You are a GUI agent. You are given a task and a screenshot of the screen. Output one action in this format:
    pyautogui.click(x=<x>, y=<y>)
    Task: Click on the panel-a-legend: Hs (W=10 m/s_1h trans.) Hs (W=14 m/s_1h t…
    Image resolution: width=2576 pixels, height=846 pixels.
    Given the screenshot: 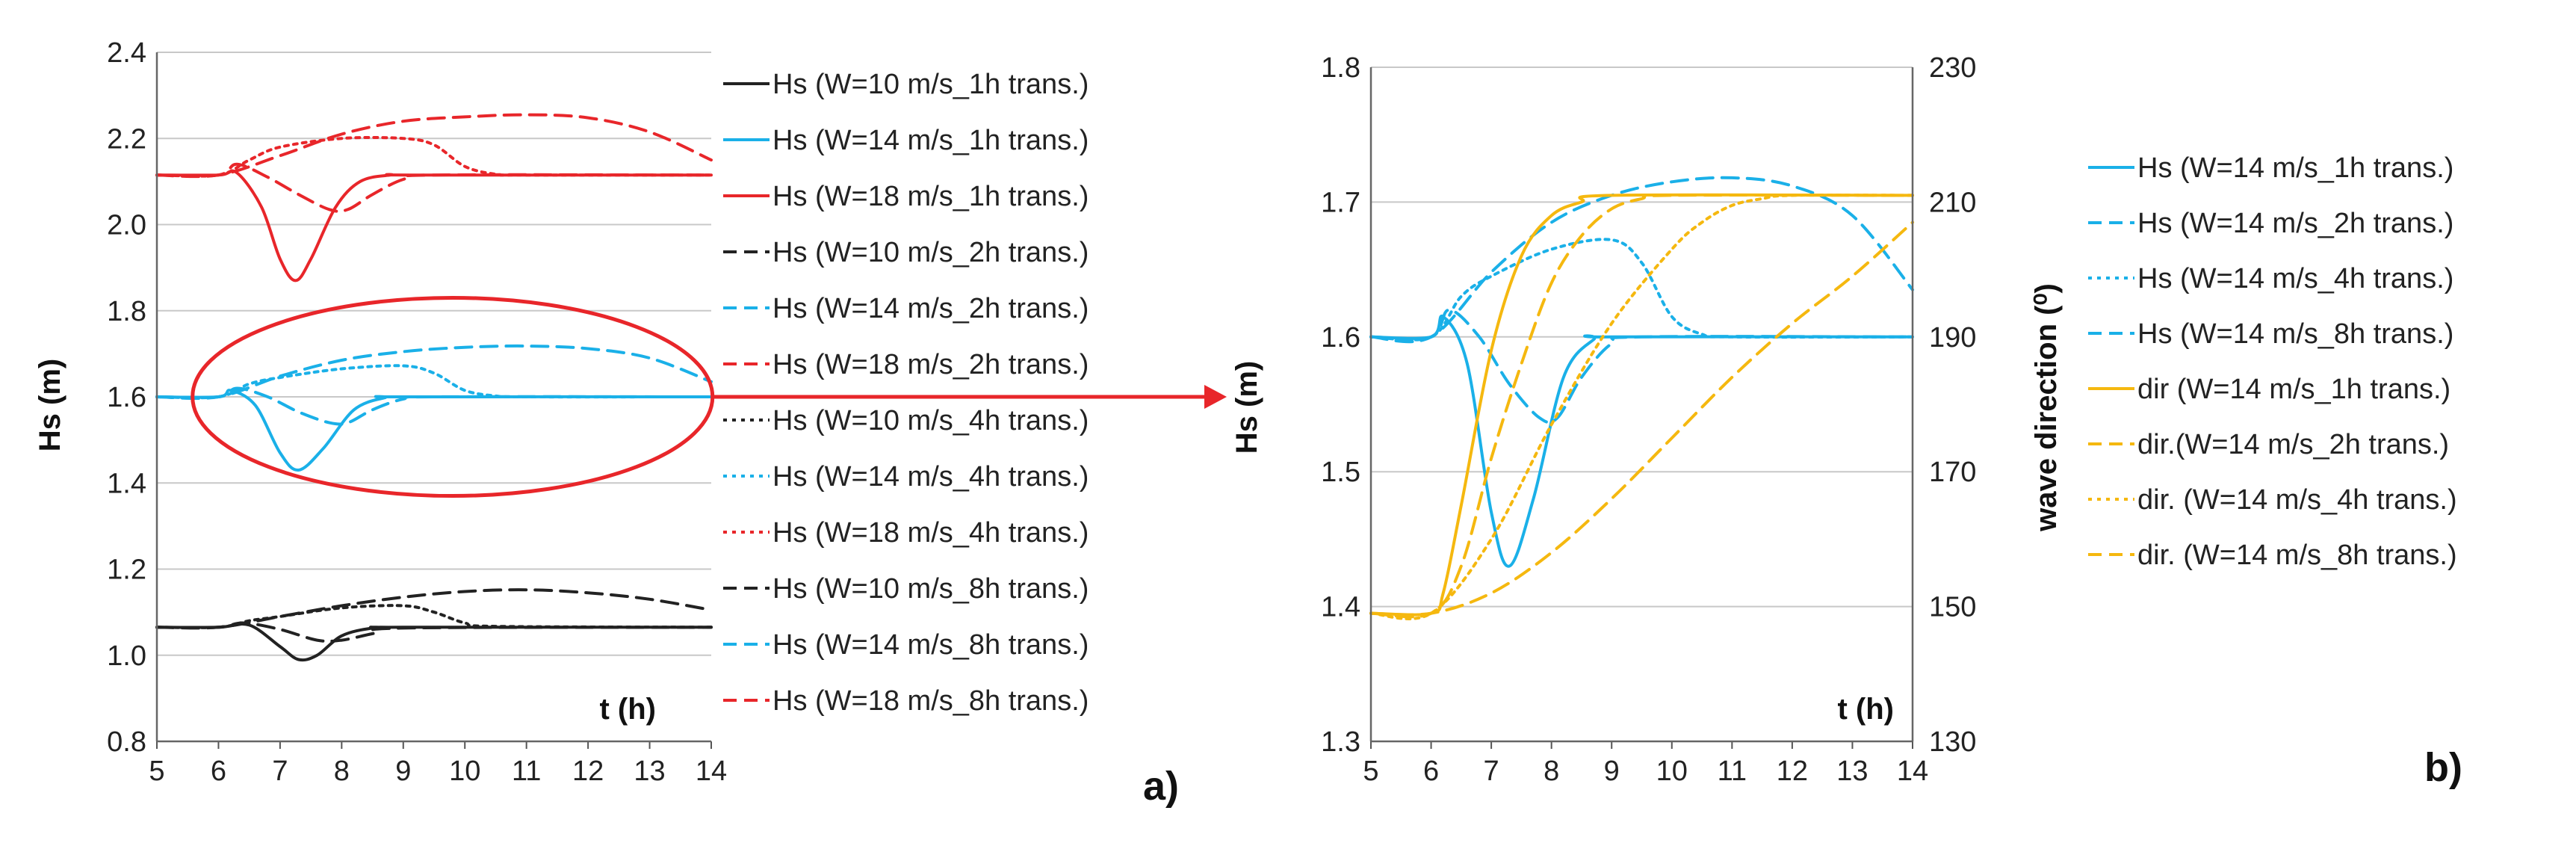 What is the action you would take?
    pyautogui.click(x=906, y=393)
    